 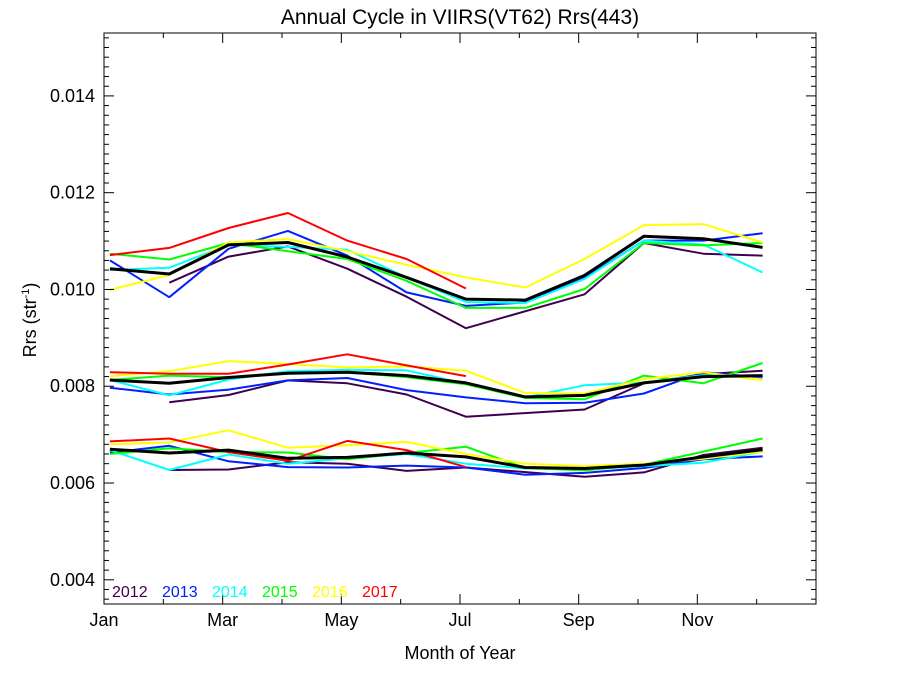 What do you see at coordinates (180, 592) in the screenshot?
I see `legend-entry-2013: 2013` at bounding box center [180, 592].